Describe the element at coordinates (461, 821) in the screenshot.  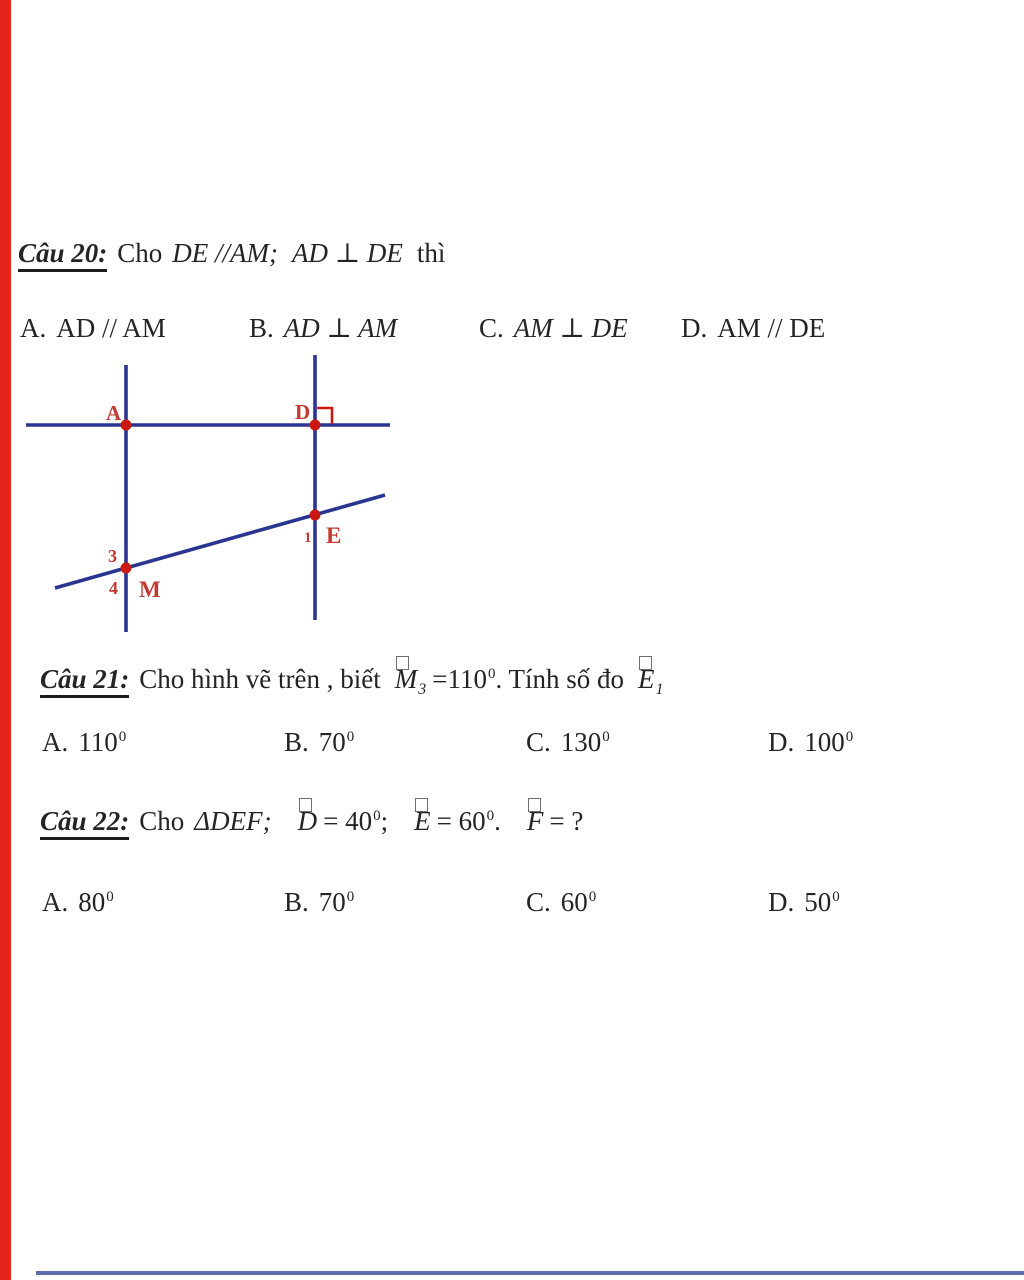
I see `equals-value: = 60` at that location.